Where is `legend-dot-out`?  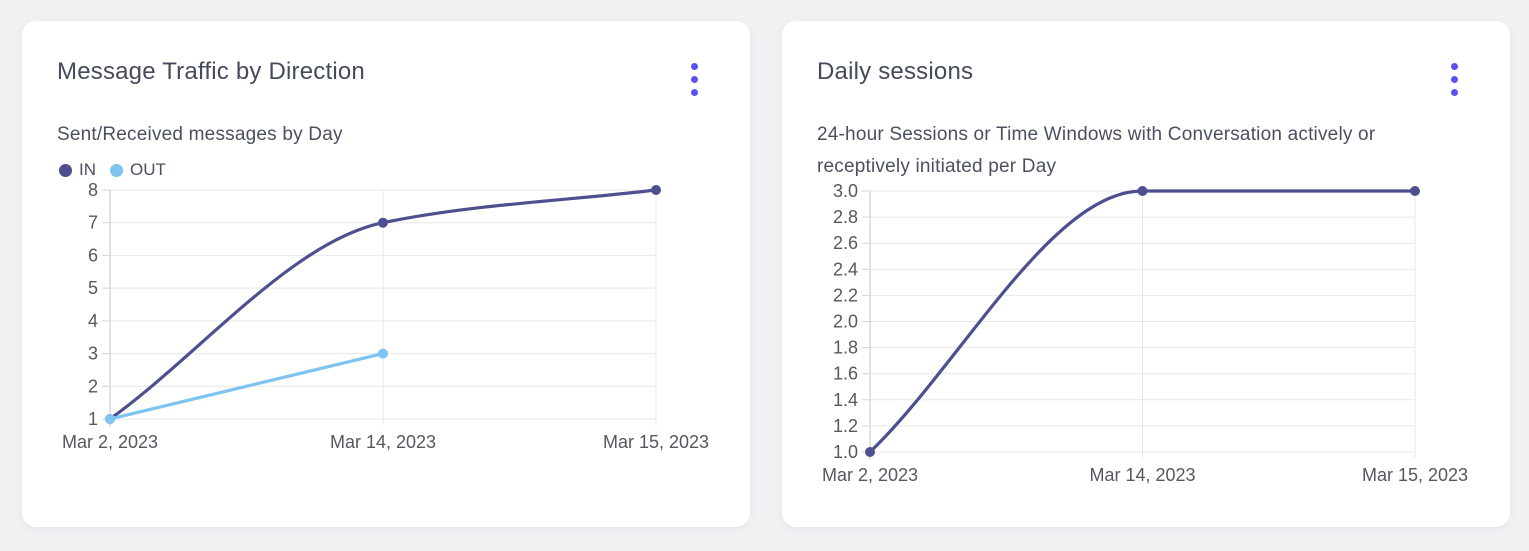 legend-dot-out is located at coordinates (116, 170).